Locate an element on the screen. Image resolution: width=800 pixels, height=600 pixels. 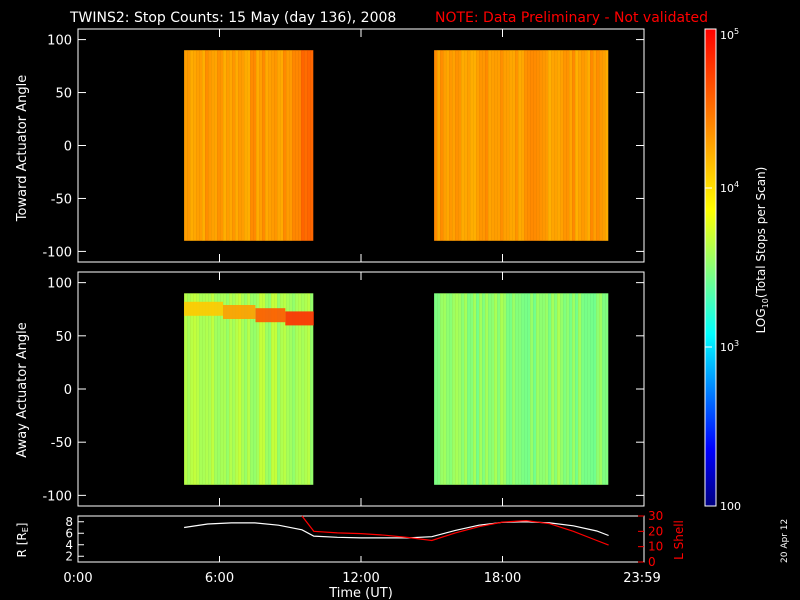
heatmap-enhancement is located at coordinates (203, 308).